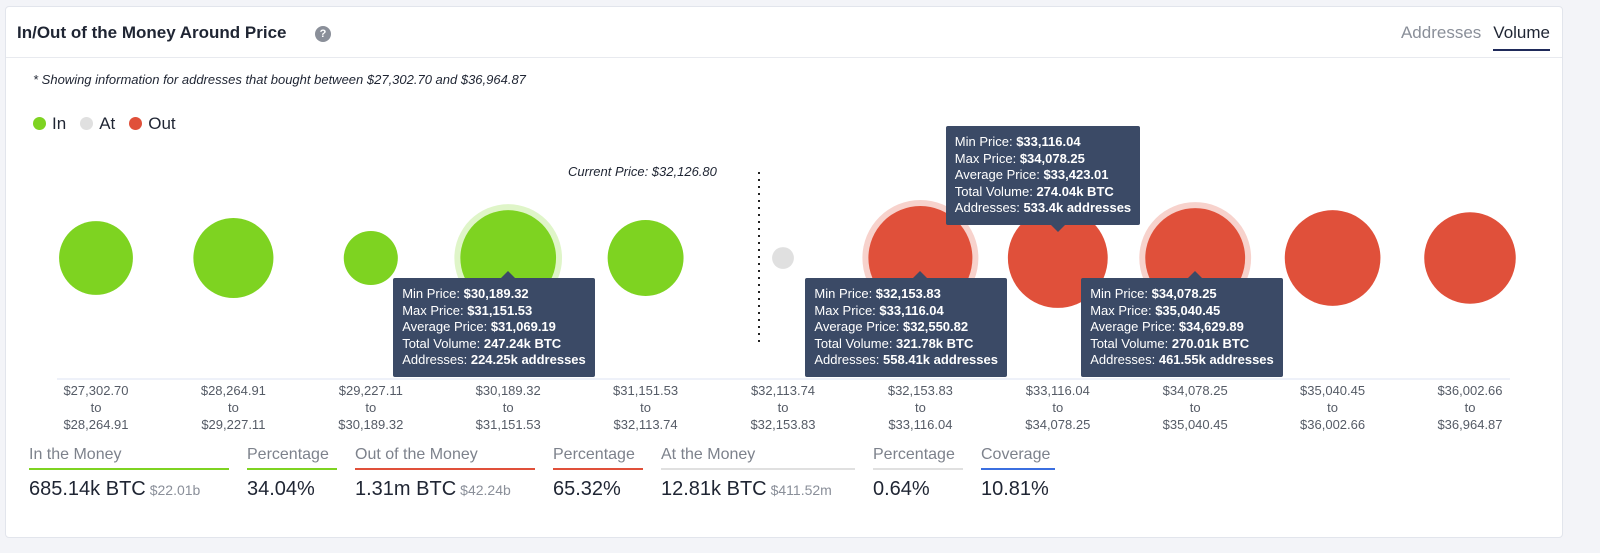 The image size is (1600, 553). What do you see at coordinates (508, 424) in the screenshot?
I see `bin-to: $31,151.53` at bounding box center [508, 424].